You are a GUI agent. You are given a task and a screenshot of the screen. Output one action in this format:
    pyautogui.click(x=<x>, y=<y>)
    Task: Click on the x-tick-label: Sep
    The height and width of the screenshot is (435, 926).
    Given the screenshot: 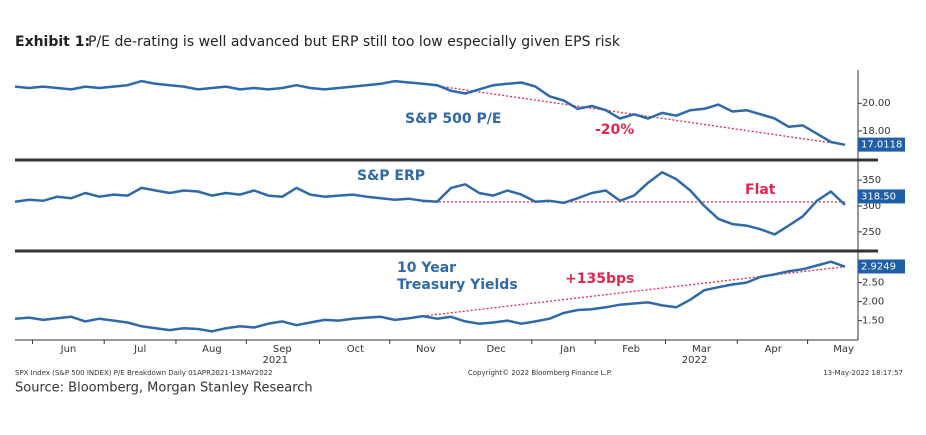 What is the action you would take?
    pyautogui.click(x=282, y=349)
    